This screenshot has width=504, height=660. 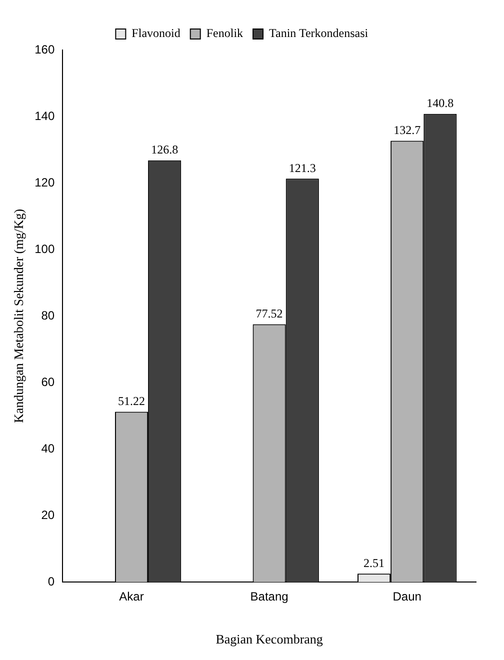 I want to click on data-label: 2.51, so click(x=374, y=563).